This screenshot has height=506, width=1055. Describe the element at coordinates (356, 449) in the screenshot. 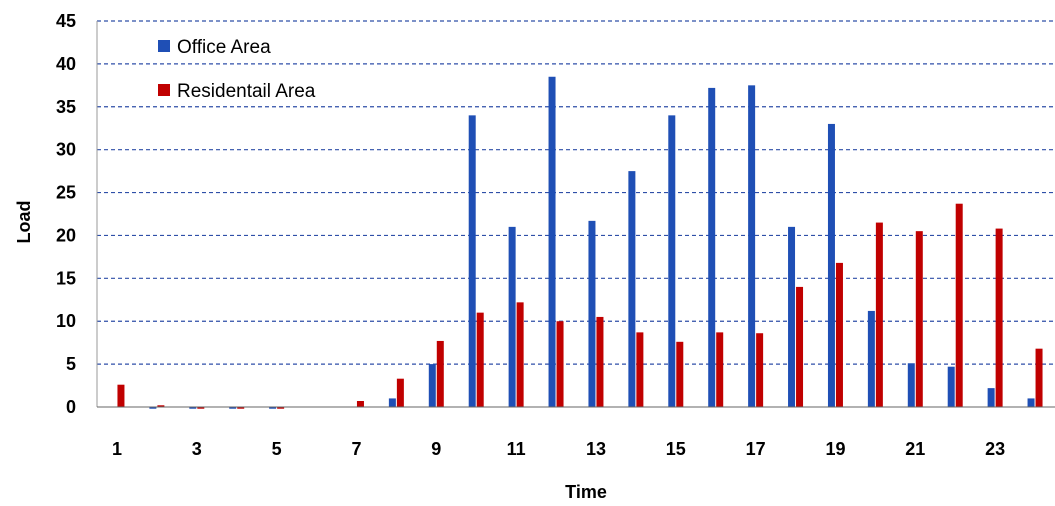

I see `x-tick-label: 7` at that location.